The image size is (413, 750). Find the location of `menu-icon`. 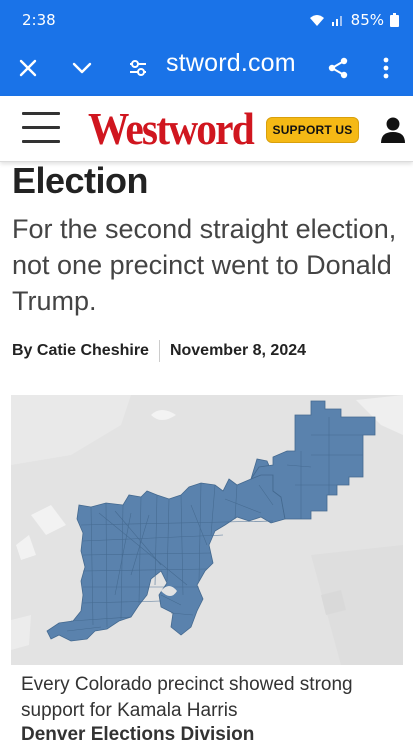

menu-icon is located at coordinates (42, 128).